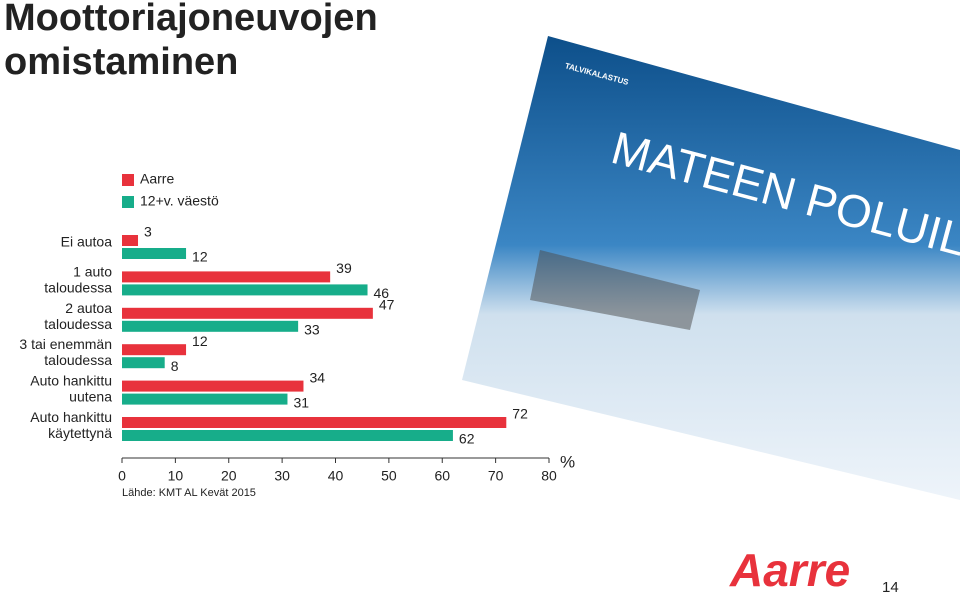  Describe the element at coordinates (336, 476) in the screenshot. I see `x-tick-label: 40` at that location.